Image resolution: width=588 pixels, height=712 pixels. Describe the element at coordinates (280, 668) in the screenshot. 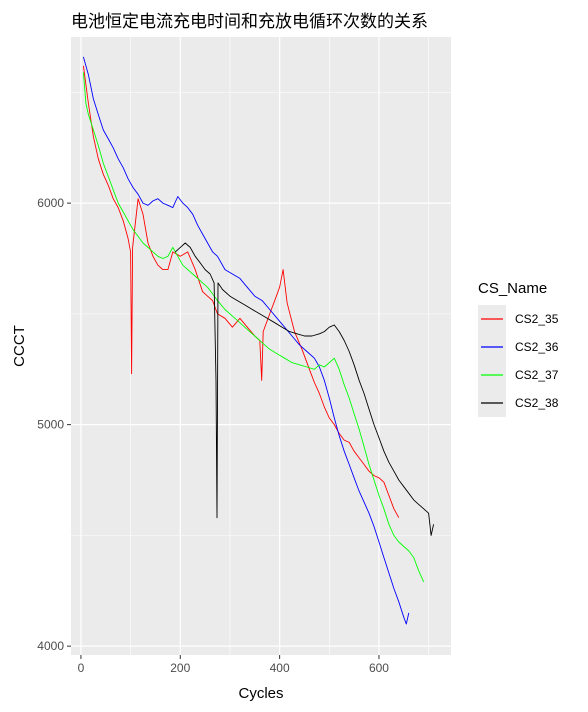

I see `x-tick-label: 400` at that location.